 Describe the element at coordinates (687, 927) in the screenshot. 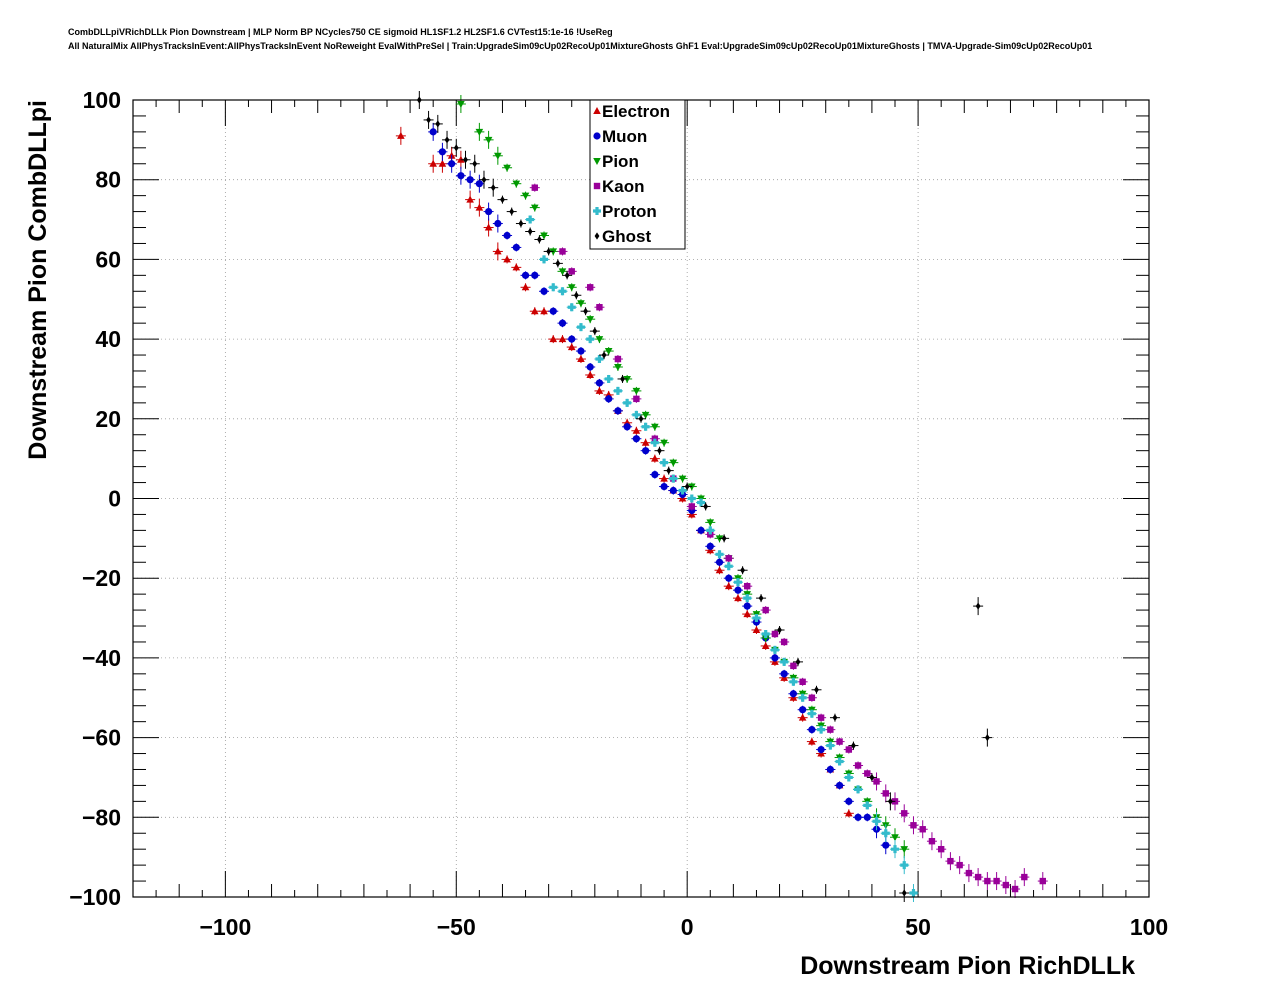

I see `x-tick-label: 0` at that location.